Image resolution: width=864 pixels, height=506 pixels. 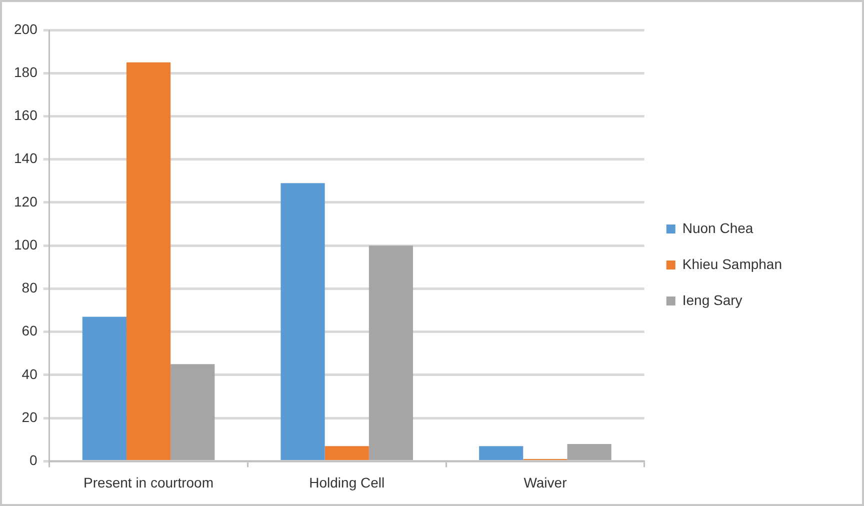 What do you see at coordinates (347, 482) in the screenshot?
I see `x-tick-label: Holding Cell` at bounding box center [347, 482].